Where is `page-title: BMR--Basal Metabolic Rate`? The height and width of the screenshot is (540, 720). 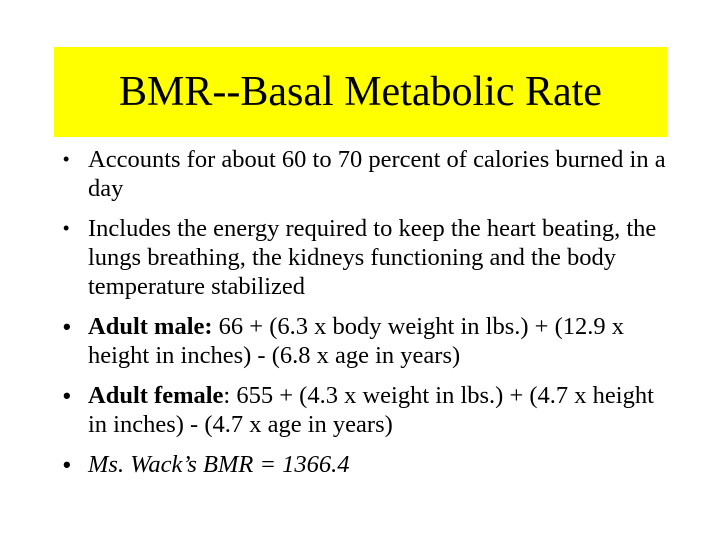 page-title: BMR--Basal Metabolic Rate is located at coordinates (360, 92).